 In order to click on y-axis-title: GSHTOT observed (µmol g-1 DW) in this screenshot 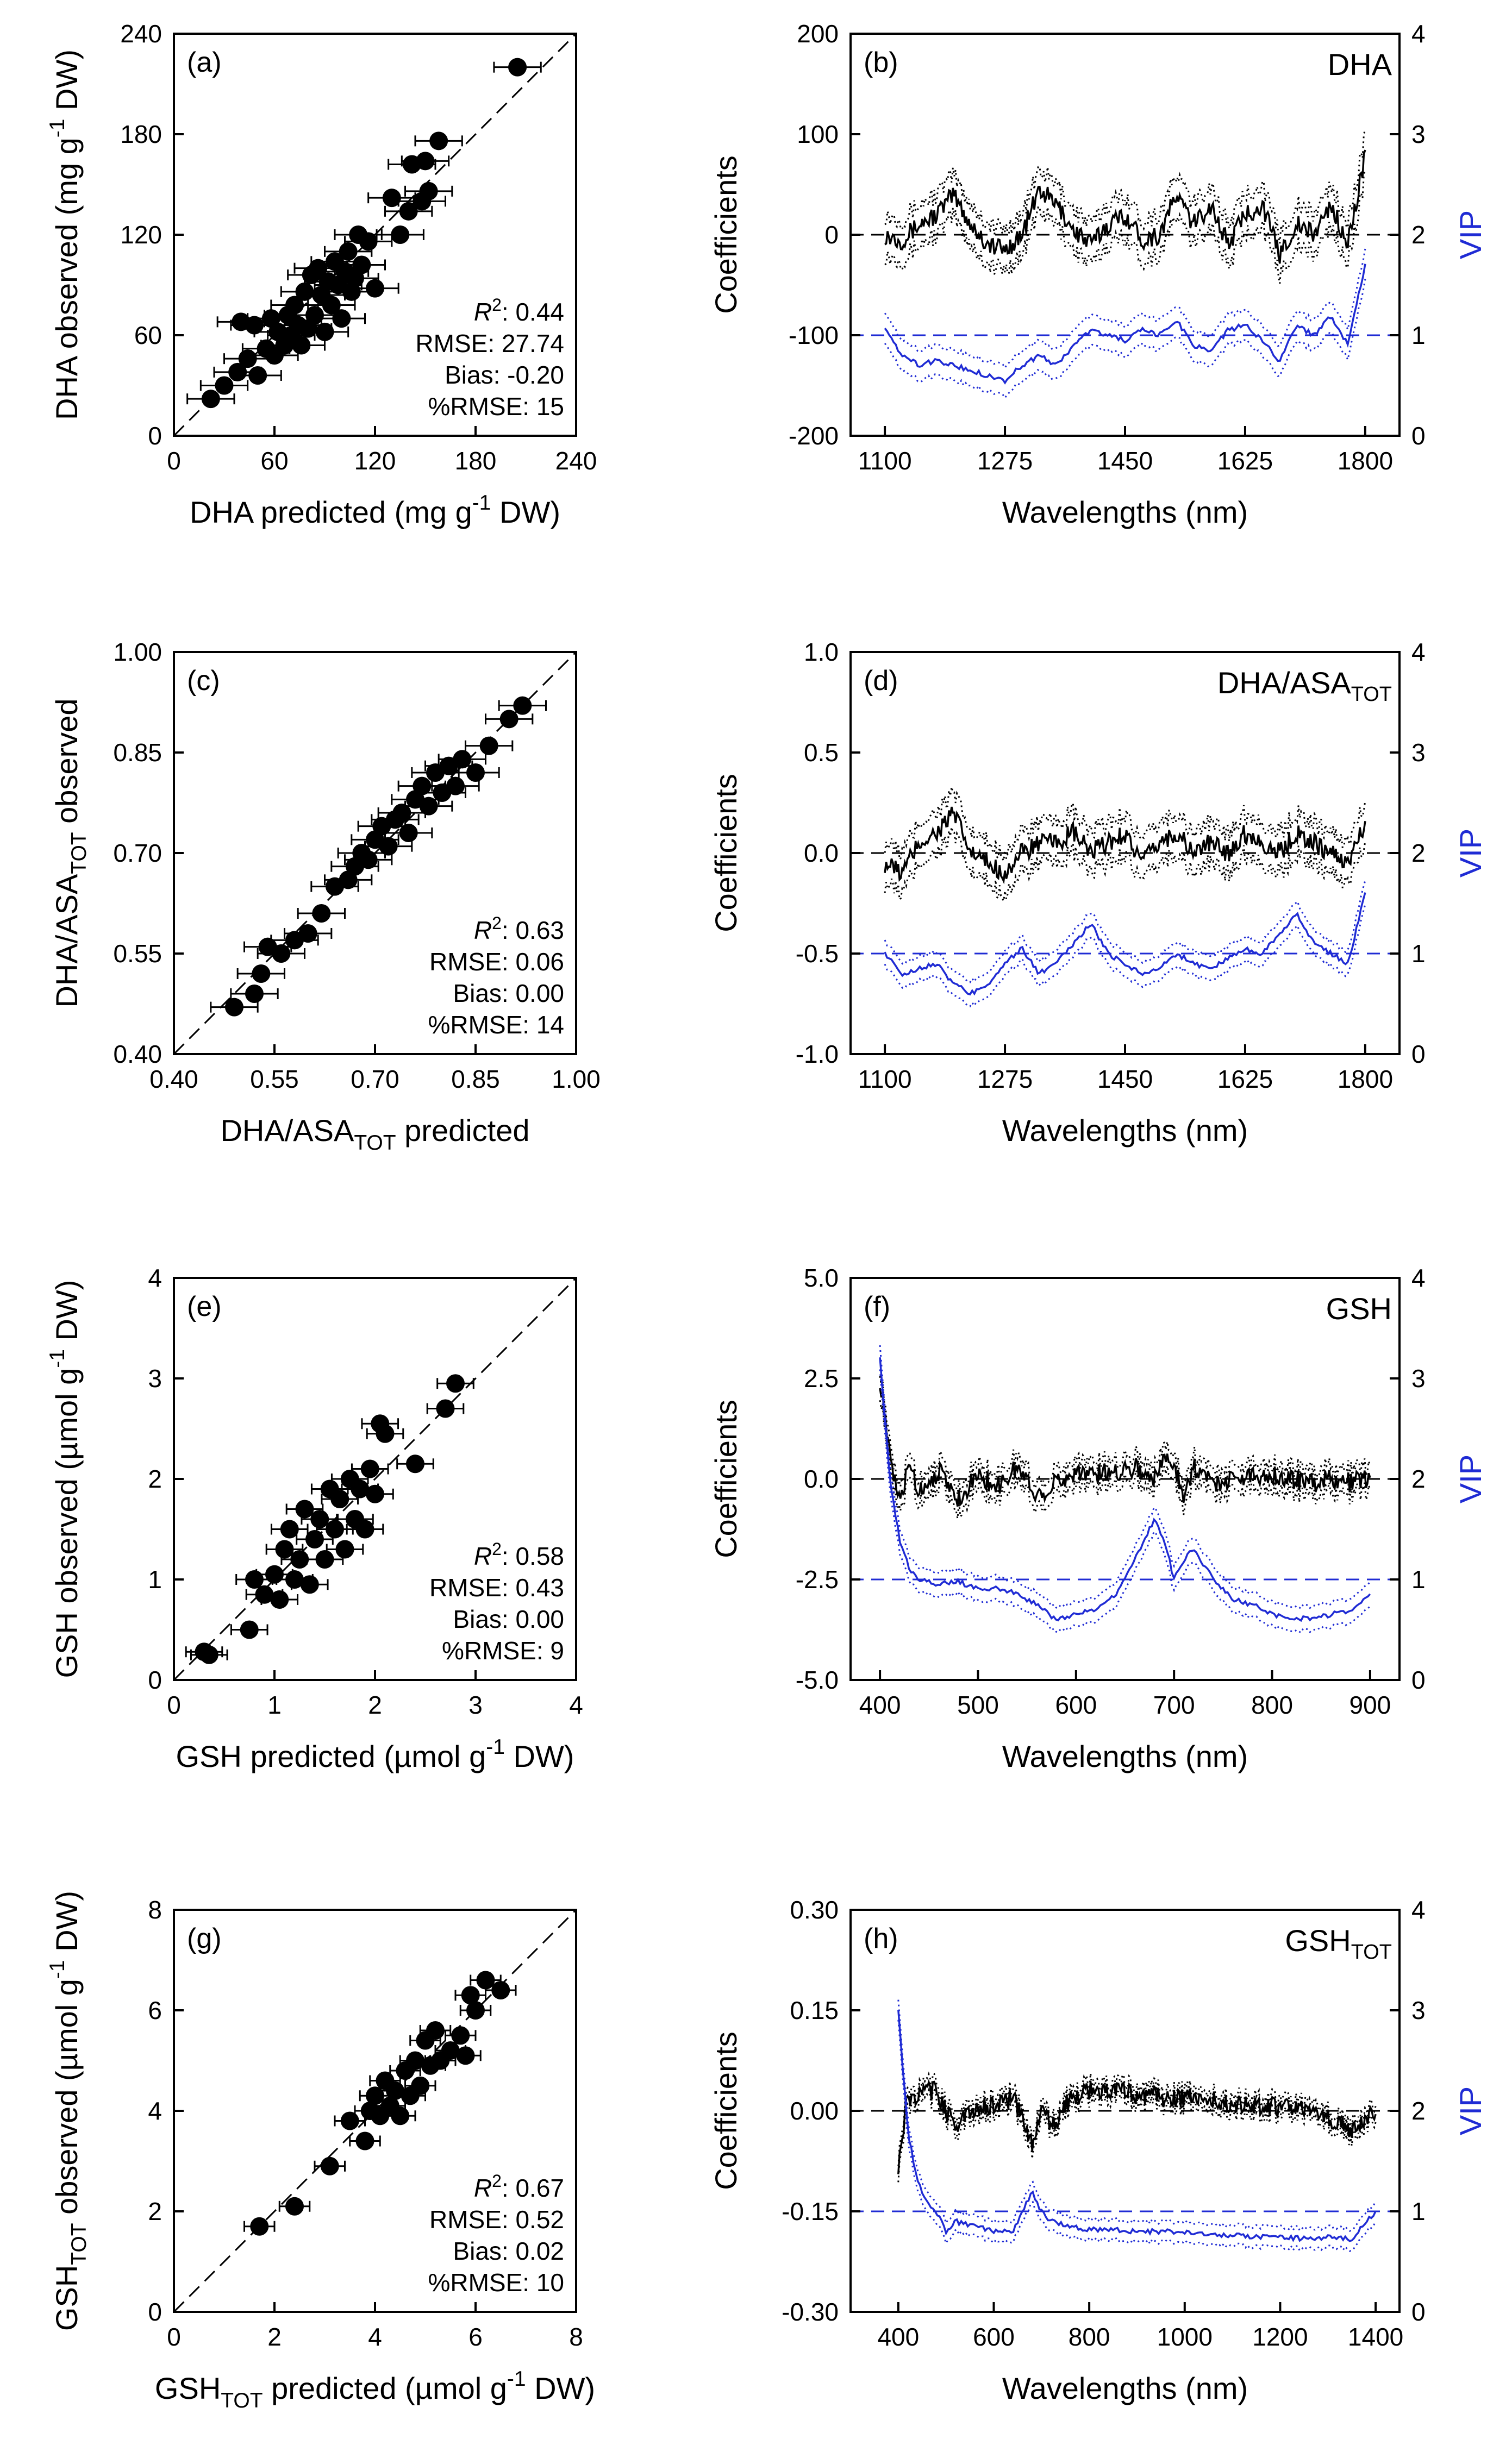, I will do `click(68, 2111)`.